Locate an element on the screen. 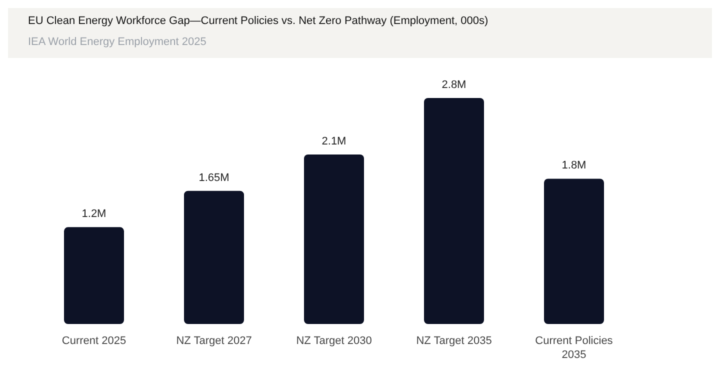 Image resolution: width=720 pixels, height=390 pixels. chart-subtitle: IEA World Energy Employment 2025 is located at coordinates (118, 42).